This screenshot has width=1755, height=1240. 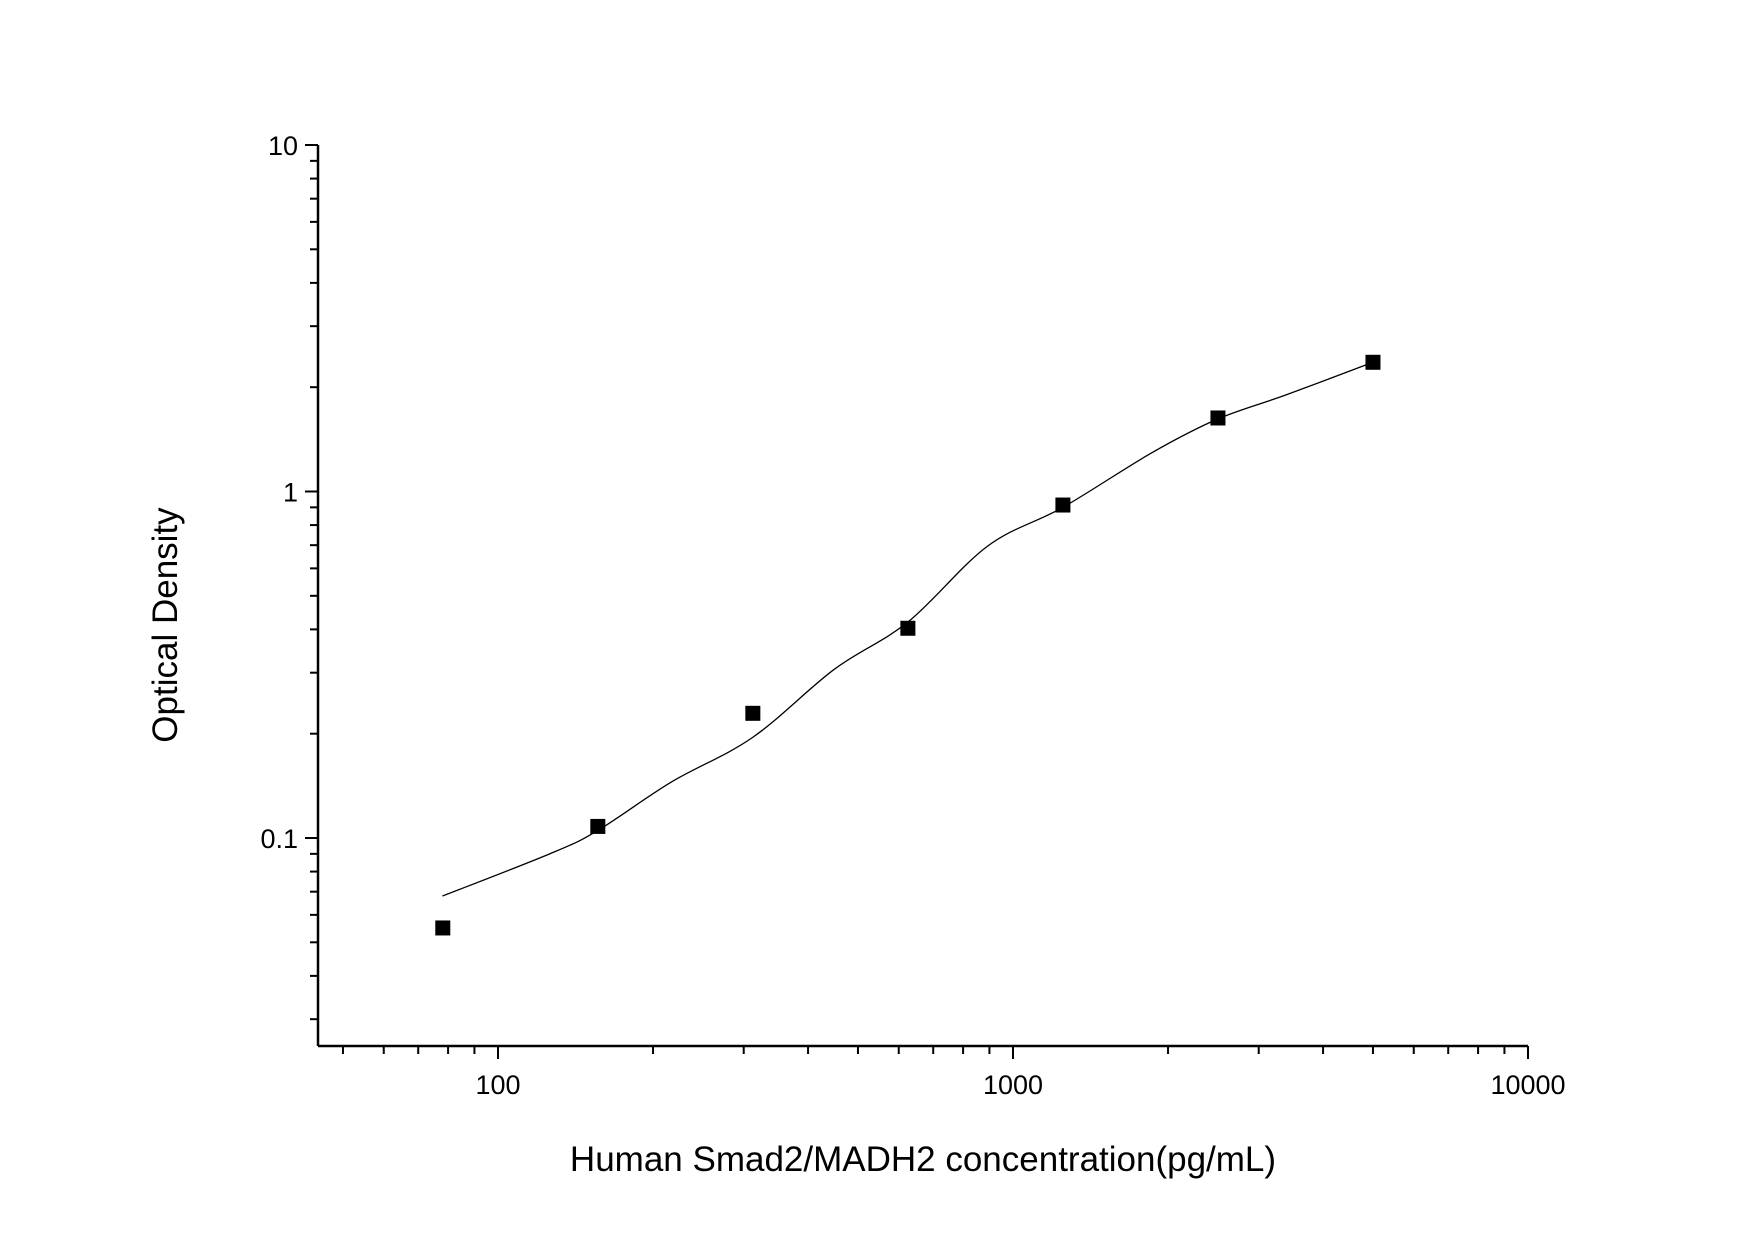 I want to click on x-axis-label: Human Smad2/MADH2 concentration(pg/mL), so click(x=923, y=1159).